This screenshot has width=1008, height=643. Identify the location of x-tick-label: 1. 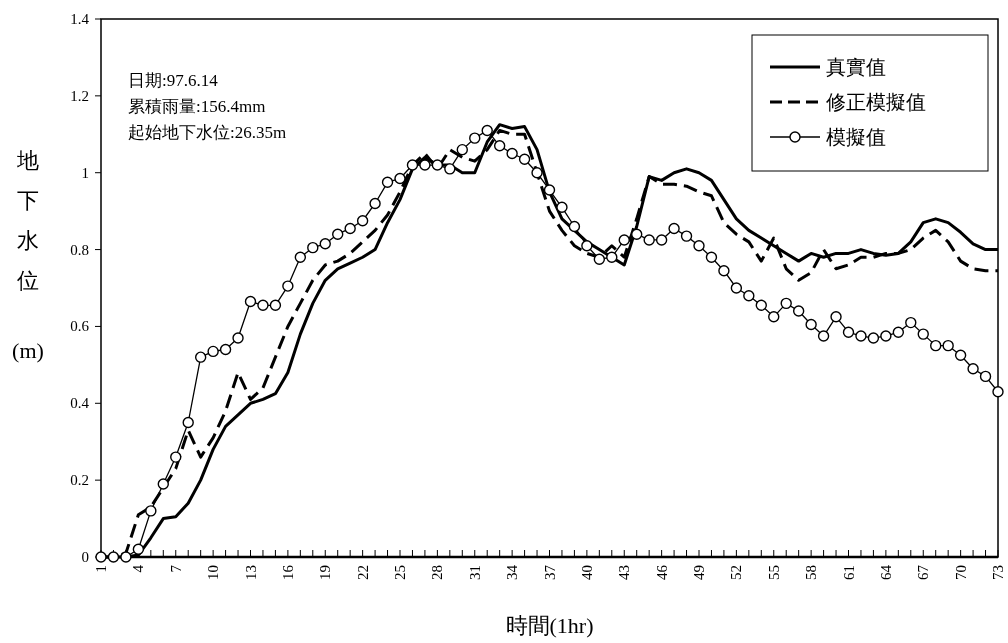
(101, 569).